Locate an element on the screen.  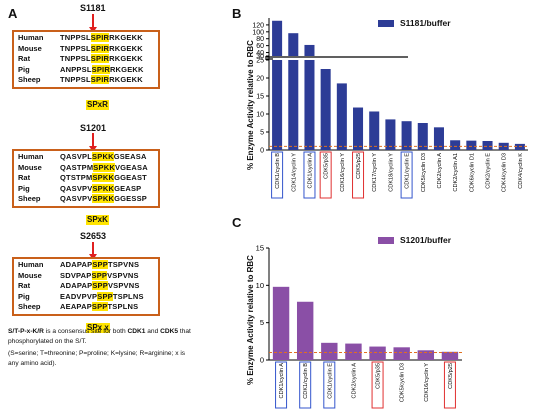
sequence-before: EADVPVP is located at coordinates (79, 296).